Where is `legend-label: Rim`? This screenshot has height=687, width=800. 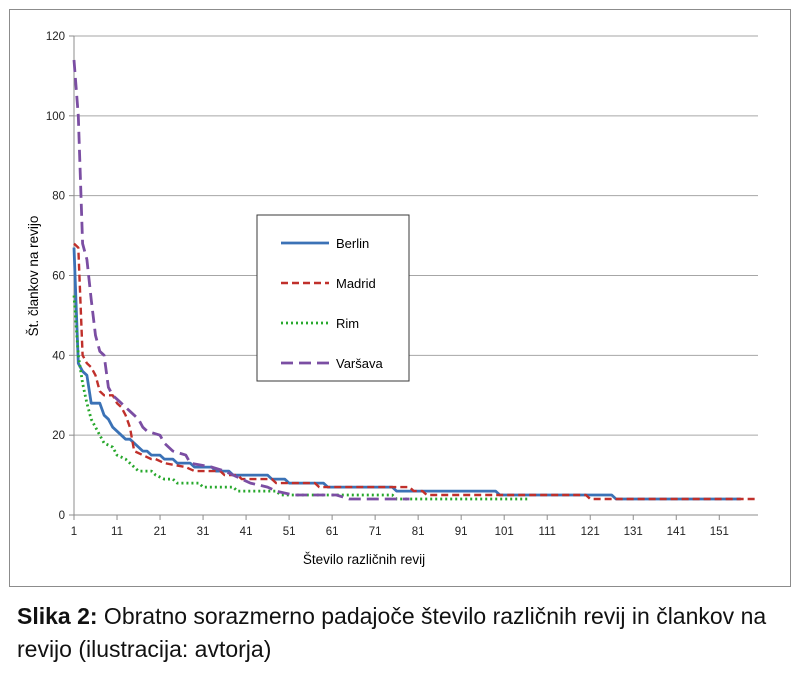 legend-label: Rim is located at coordinates (347, 323).